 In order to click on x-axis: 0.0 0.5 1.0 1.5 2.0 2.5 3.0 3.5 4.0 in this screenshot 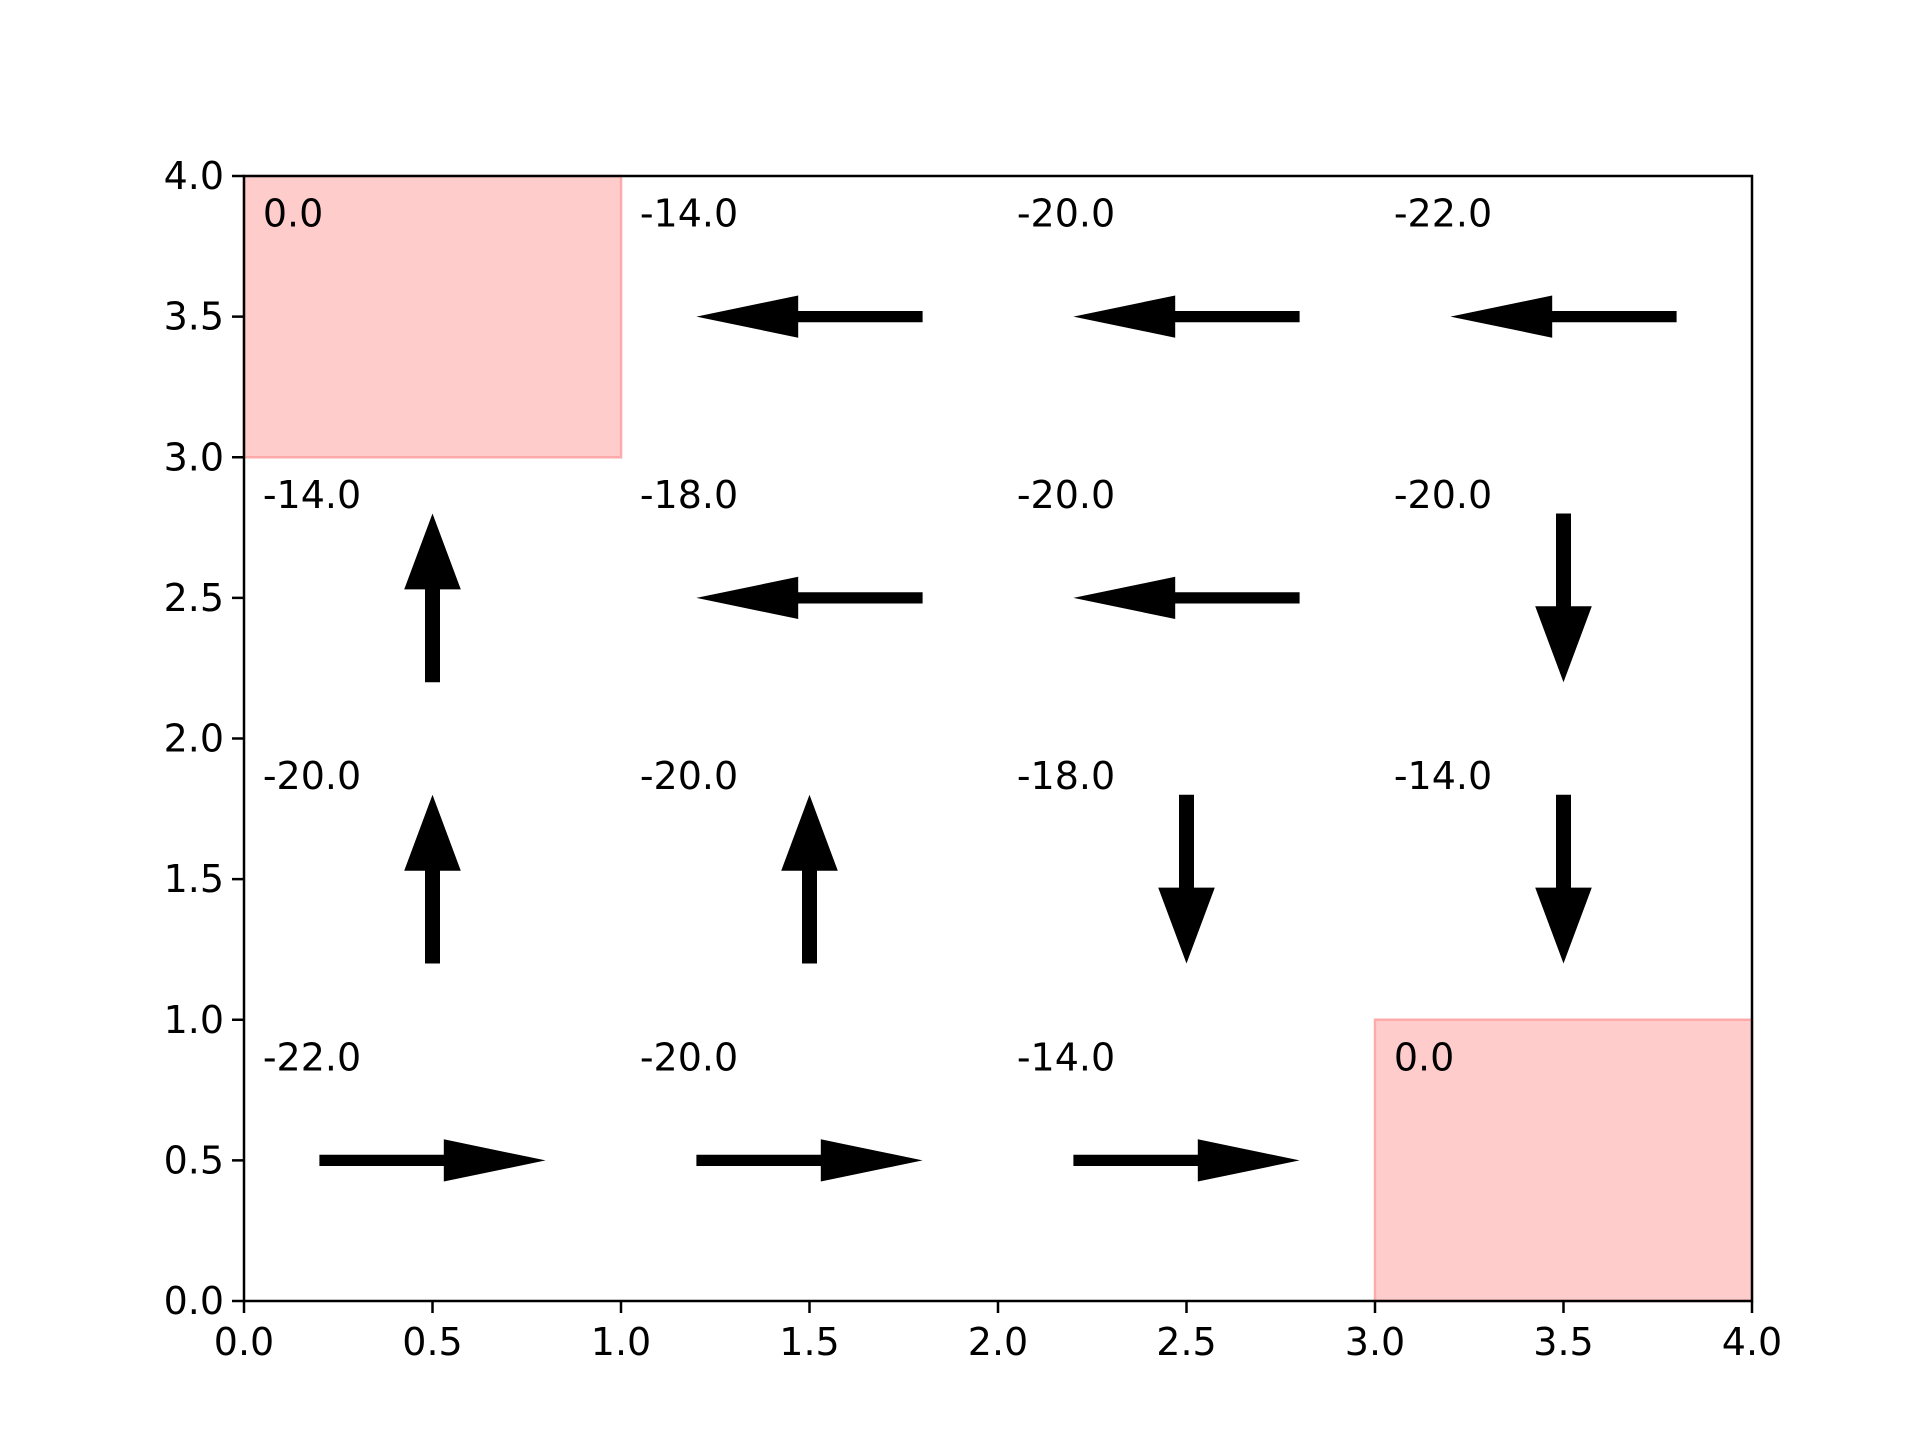, I will do `click(998, 1332)`.